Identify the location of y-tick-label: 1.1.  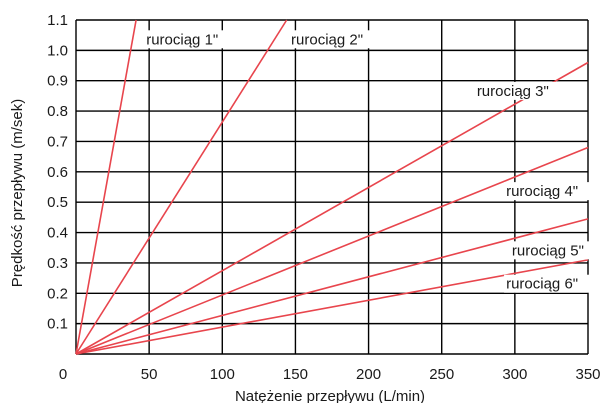
(57, 20).